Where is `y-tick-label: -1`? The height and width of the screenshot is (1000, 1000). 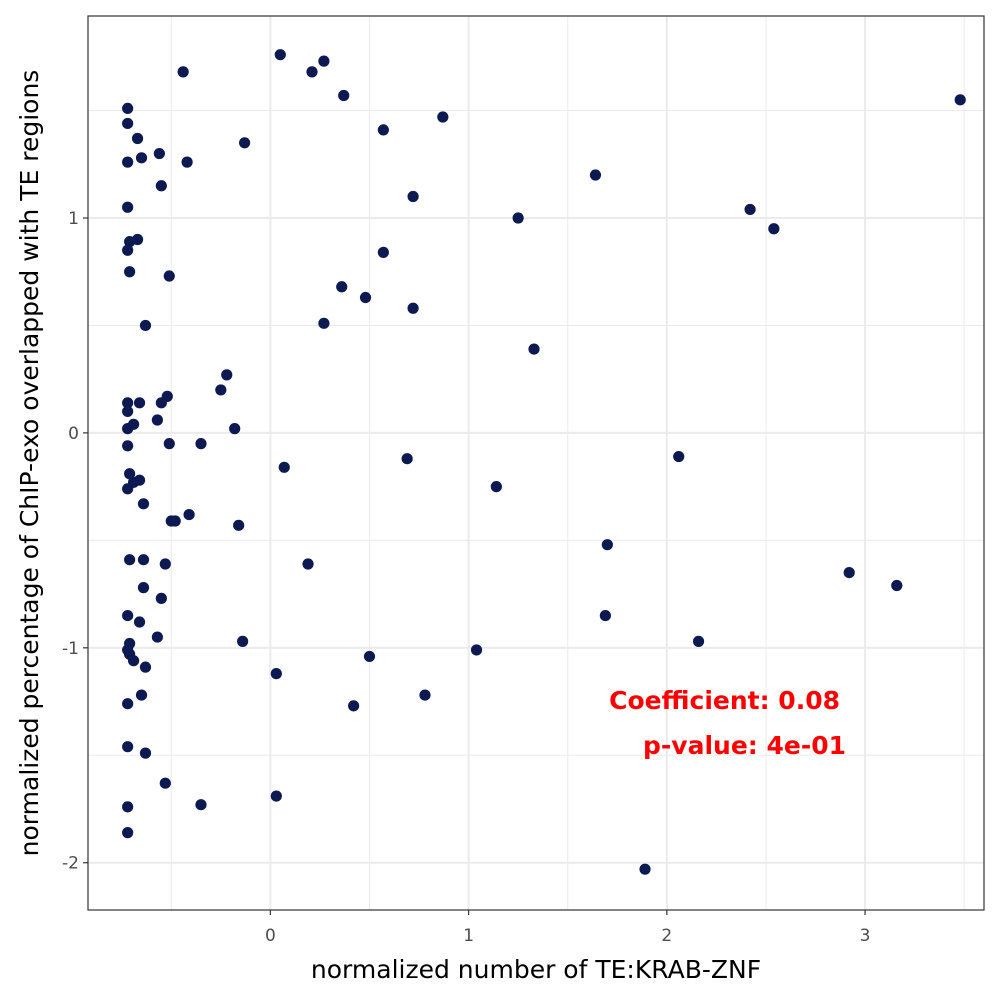 y-tick-label: -1 is located at coordinates (70, 649).